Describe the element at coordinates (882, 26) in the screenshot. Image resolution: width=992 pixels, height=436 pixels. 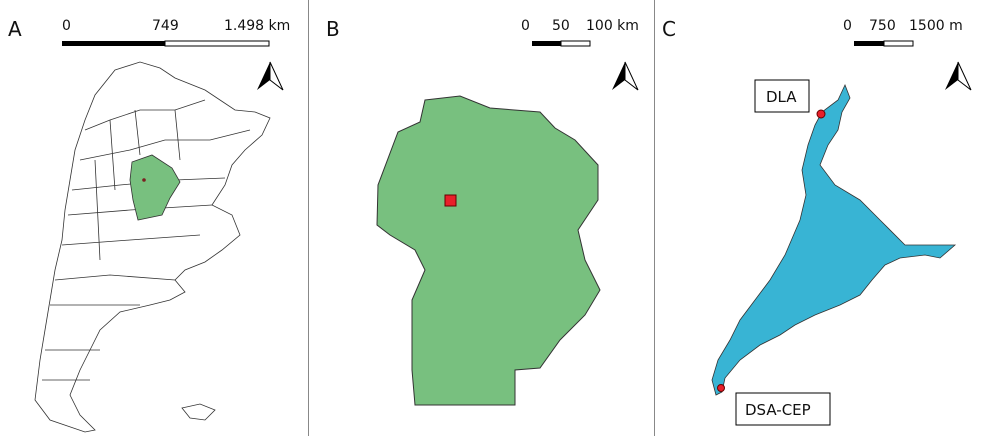
I see `scale-tick: 750` at that location.